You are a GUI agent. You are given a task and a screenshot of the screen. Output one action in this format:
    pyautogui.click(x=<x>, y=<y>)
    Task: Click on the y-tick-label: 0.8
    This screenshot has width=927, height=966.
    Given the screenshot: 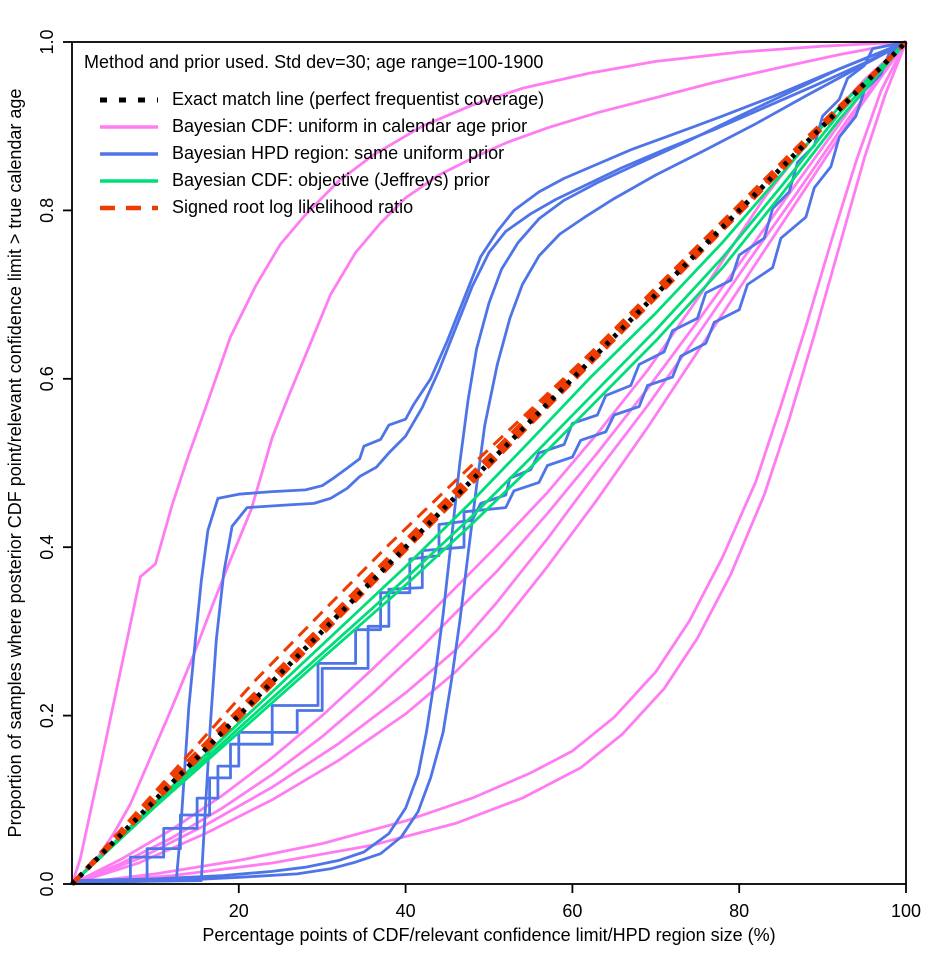 What is the action you would take?
    pyautogui.click(x=47, y=210)
    